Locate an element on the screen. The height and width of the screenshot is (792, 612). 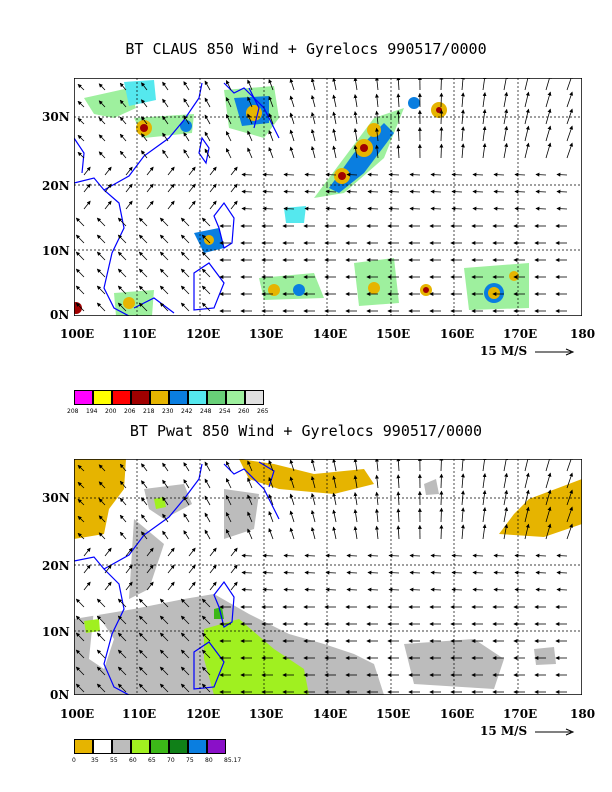
colorbar-label: 254 is located at coordinates (225, 411).